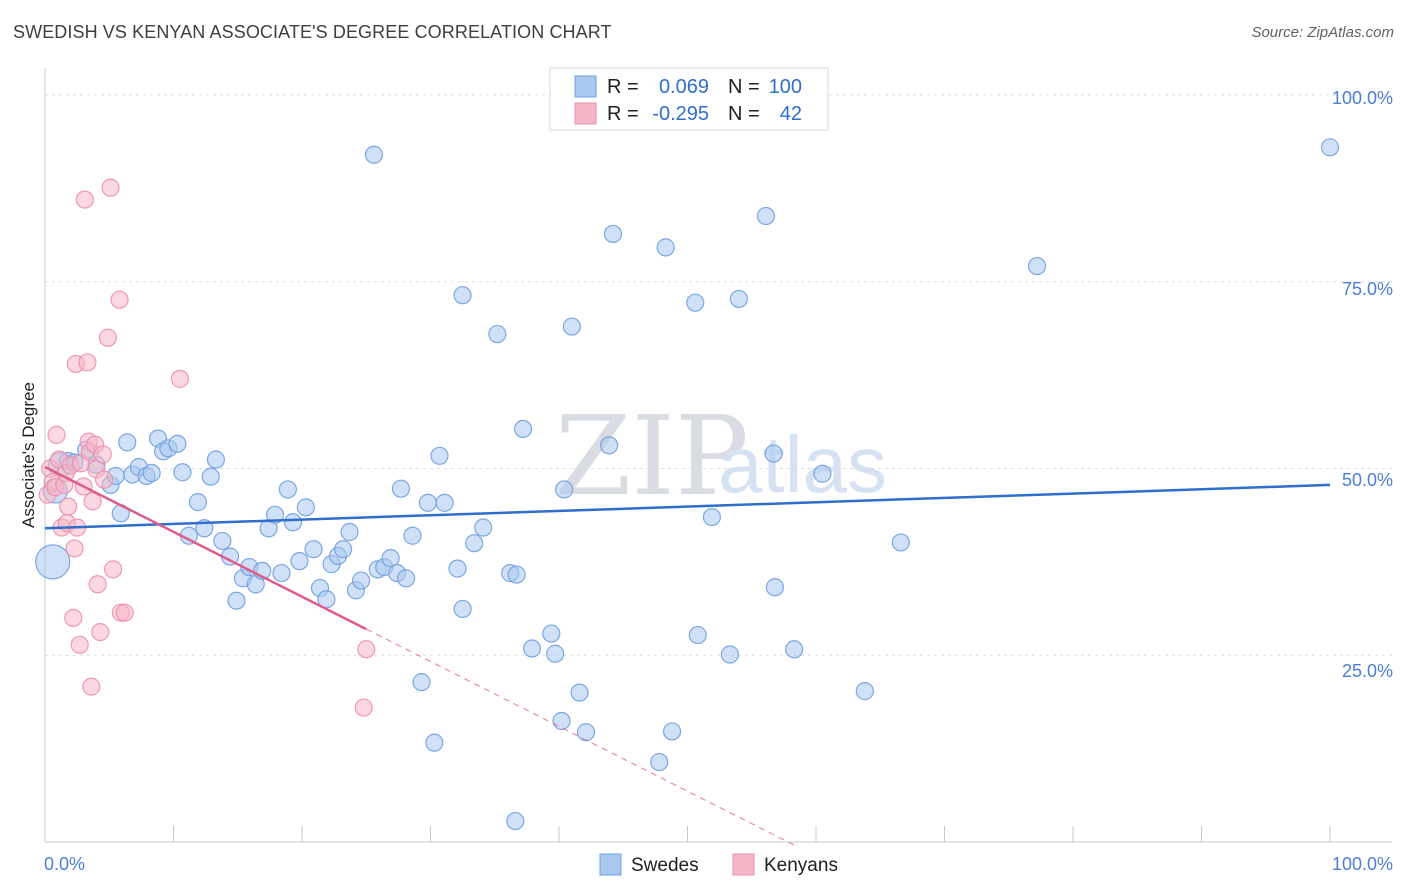 This screenshot has width=1406, height=892. I want to click on legend-r-label-swedes: R =, so click(623, 87).